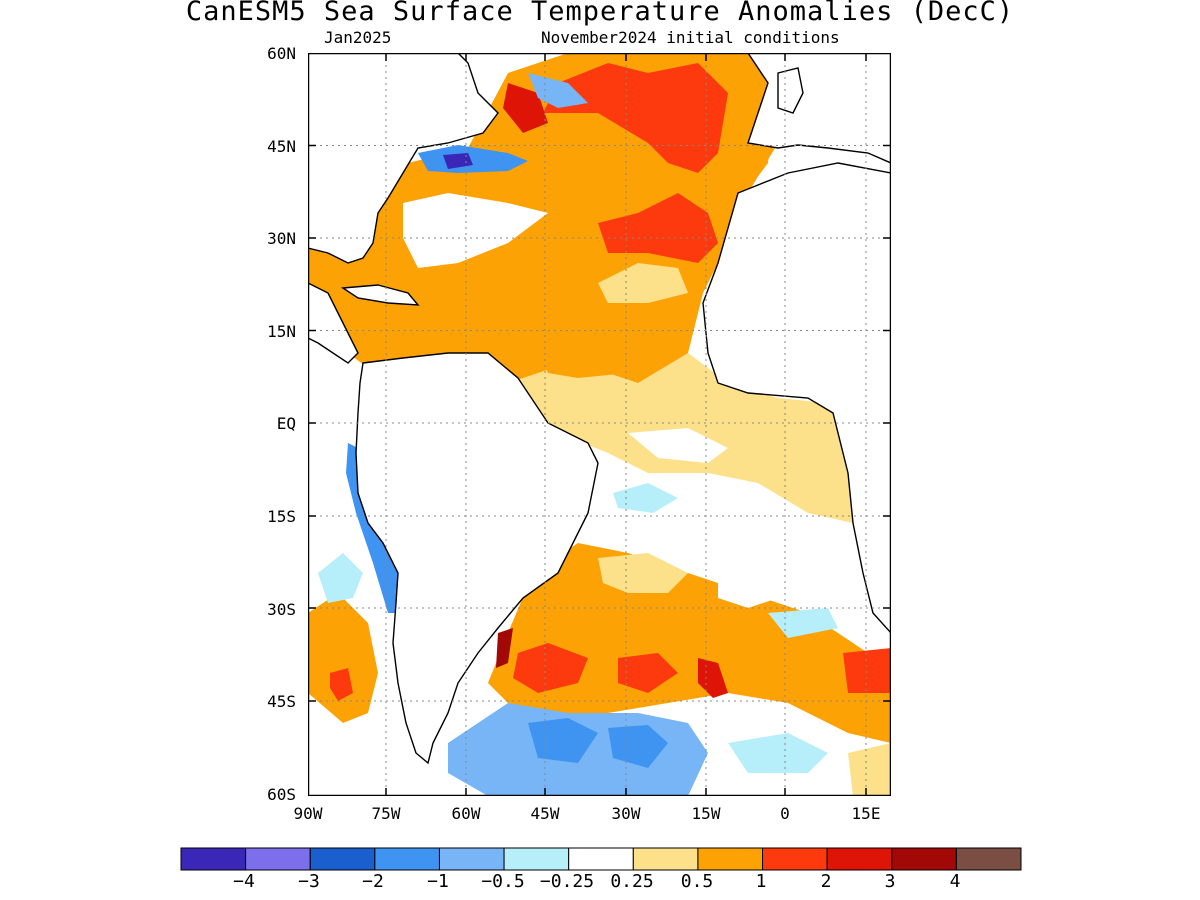  What do you see at coordinates (403, 158) in the screenshot?
I see `north-america-landmass` at bounding box center [403, 158].